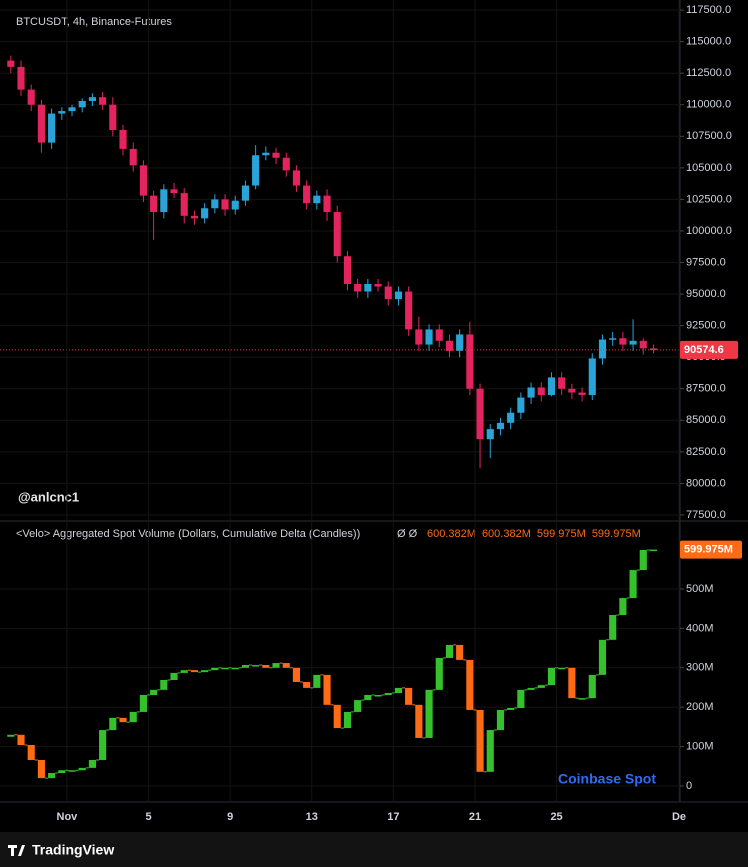  I want to click on y-tick-label: 0, so click(689, 786).